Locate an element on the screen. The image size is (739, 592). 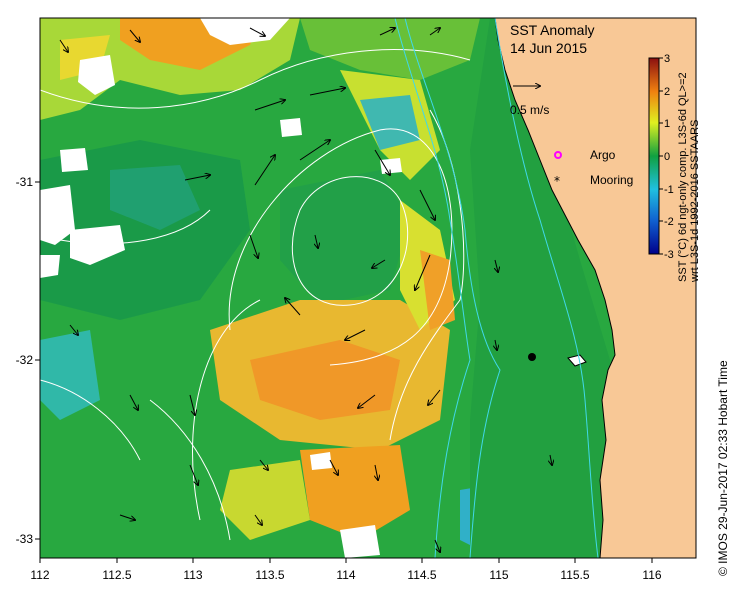
colorbar-tick-label: 0 is located at coordinates (667, 157).